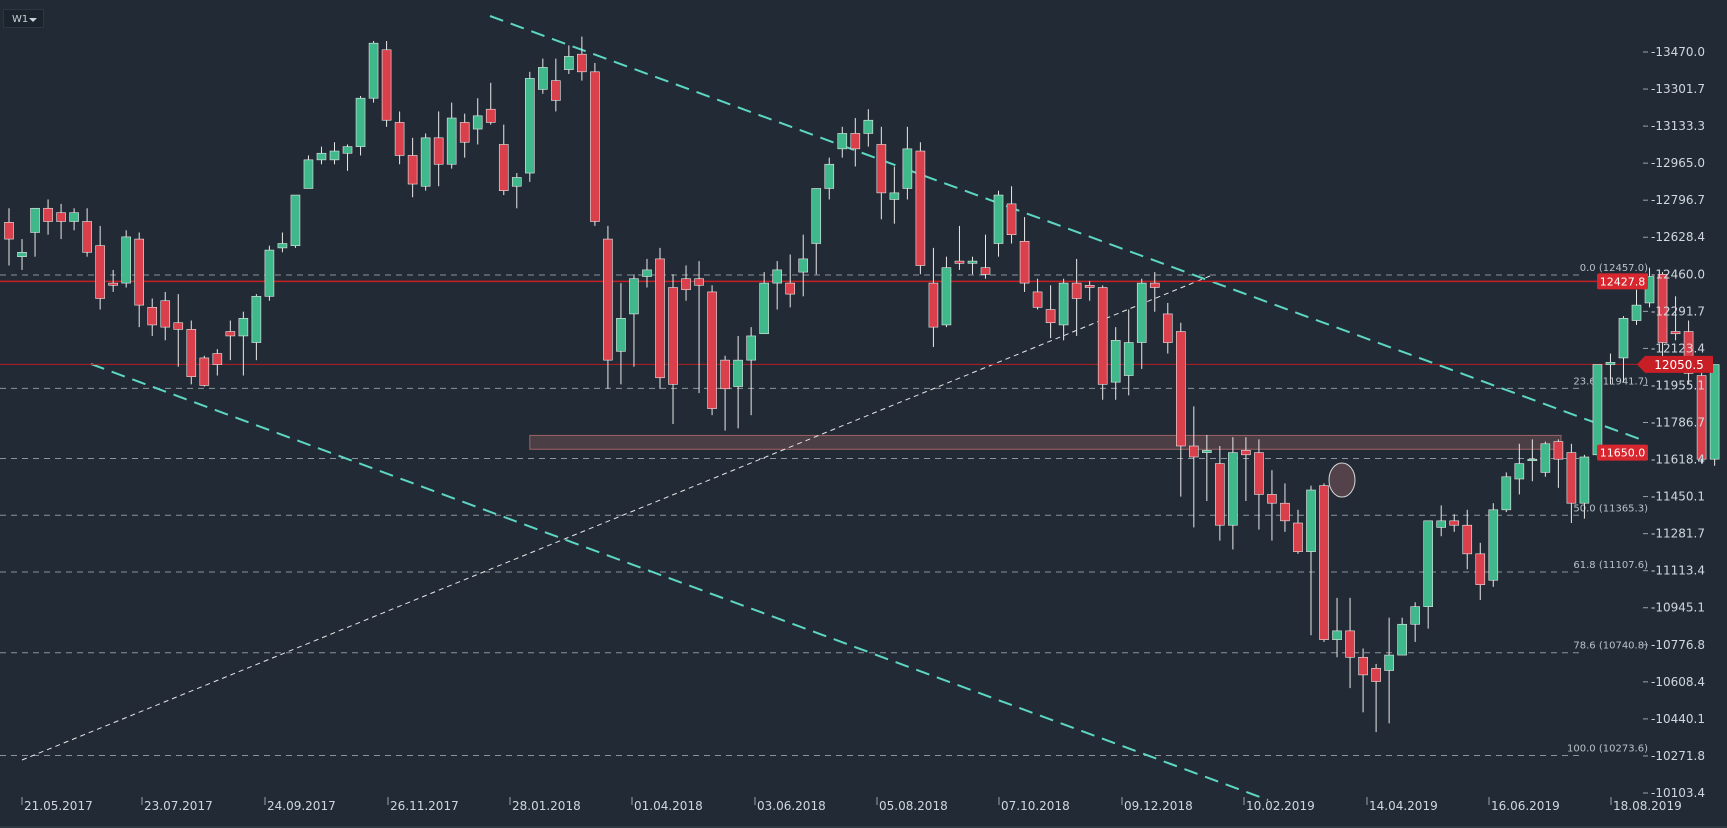  Describe the element at coordinates (1678, 385) in the screenshot. I see `y-tick-label: -11955.1` at that location.